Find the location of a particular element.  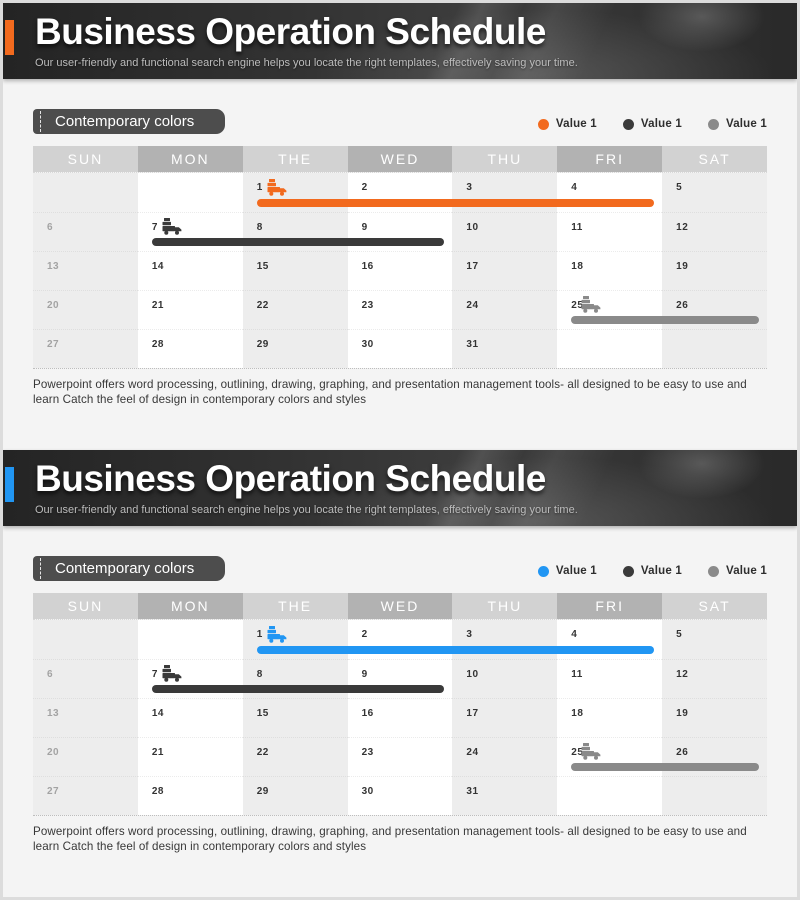

calendar-cell: 18 is located at coordinates (610, 270).